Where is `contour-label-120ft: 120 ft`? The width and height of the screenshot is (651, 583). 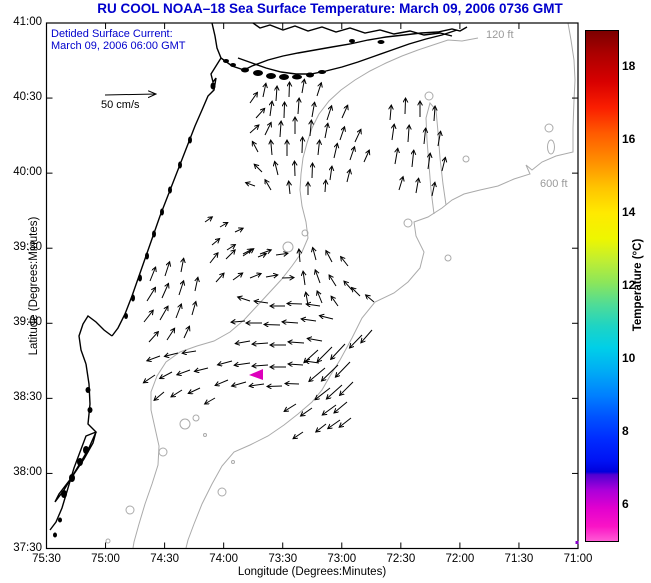 contour-label-120ft: 120 ft is located at coordinates (500, 35).